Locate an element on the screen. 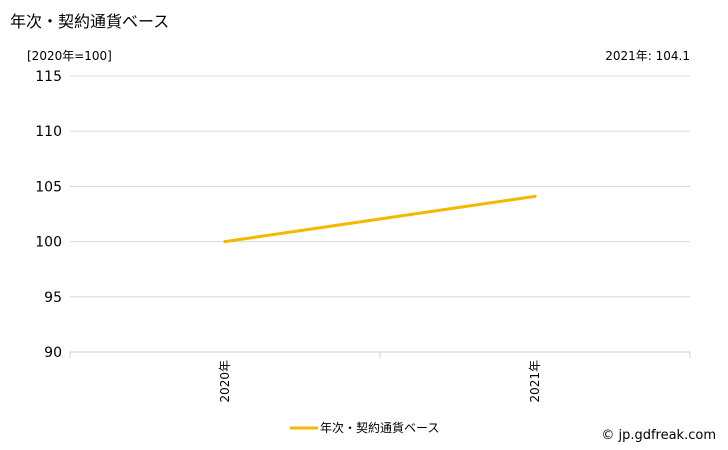  latest-value-label: 2021年: 104.1 is located at coordinates (647, 56).